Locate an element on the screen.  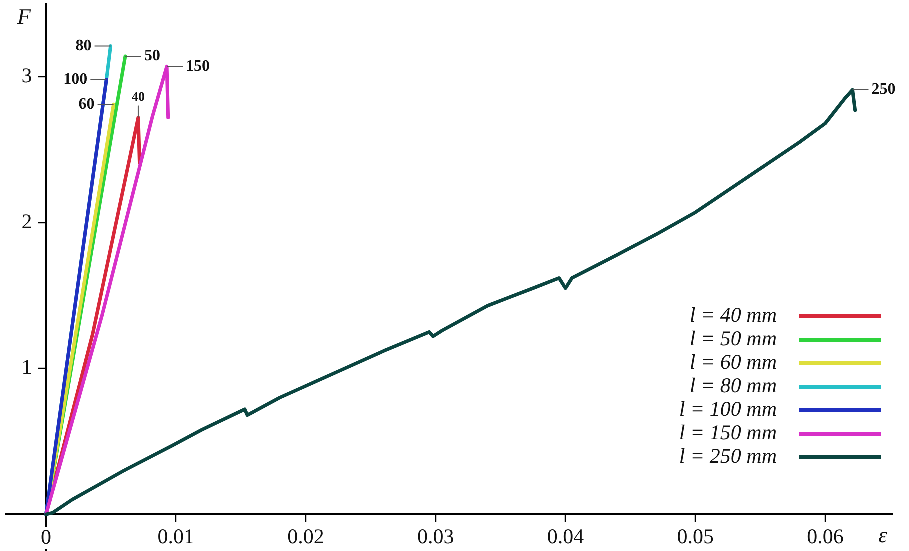
y-tick-label: 2 is located at coordinates (27, 221).